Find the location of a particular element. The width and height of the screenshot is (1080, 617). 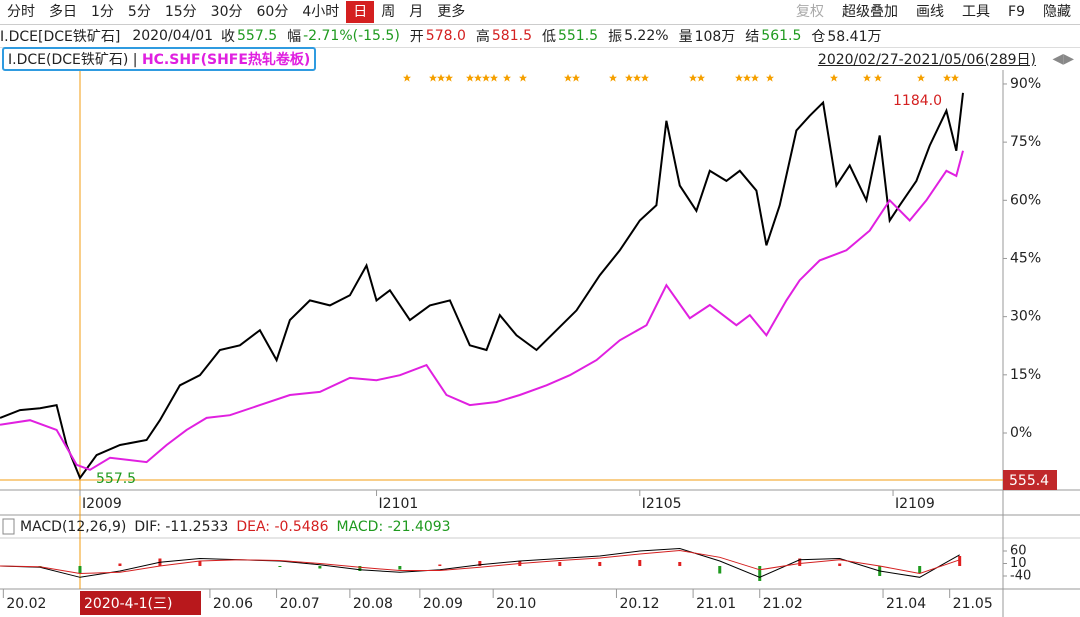

nav-arrows: ◀▶ is located at coordinates (1063, 59).